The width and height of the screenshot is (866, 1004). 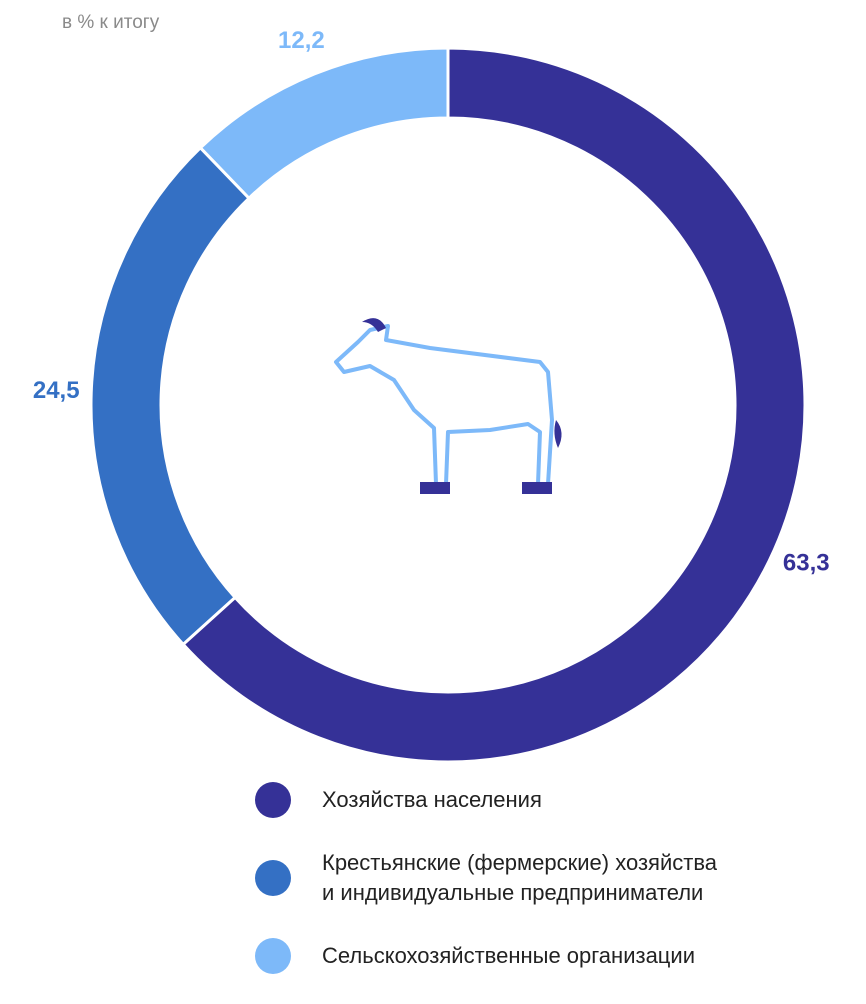 What do you see at coordinates (56, 390) in the screenshot?
I see `value-label: 24,5` at bounding box center [56, 390].